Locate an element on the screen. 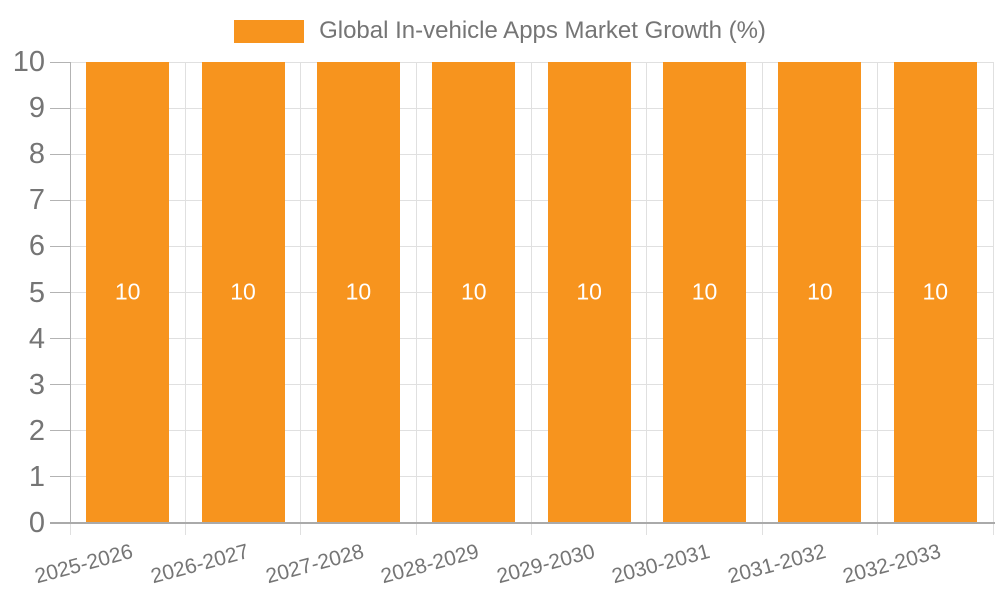  y-axis-label: 7 is located at coordinates (36, 200).